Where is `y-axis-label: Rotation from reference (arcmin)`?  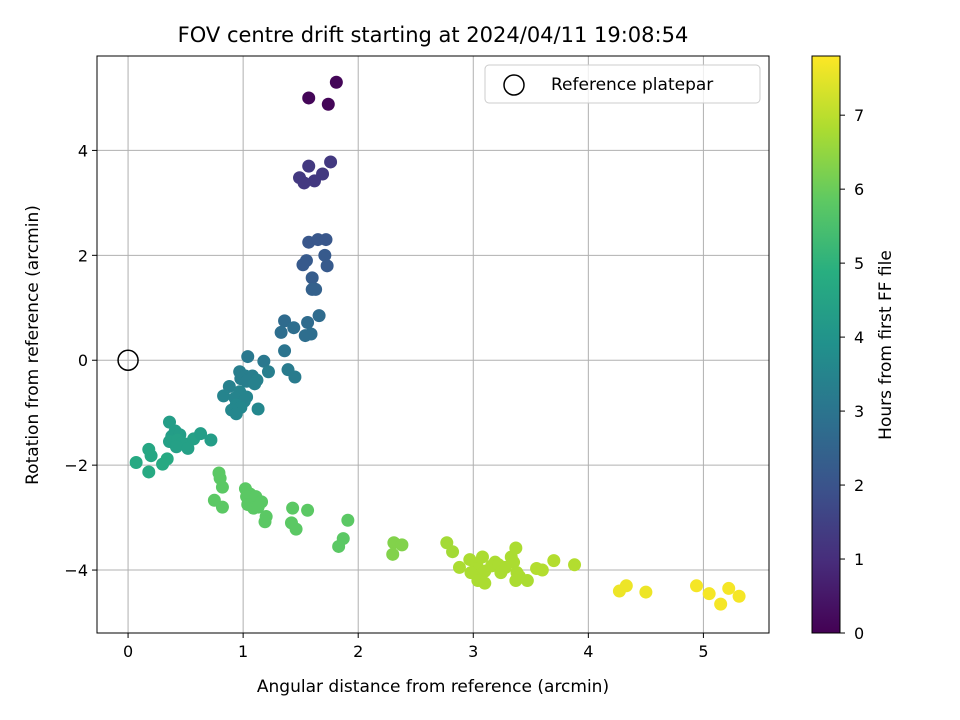 y-axis-label: Rotation from reference (arcmin) is located at coordinates (33, 345).